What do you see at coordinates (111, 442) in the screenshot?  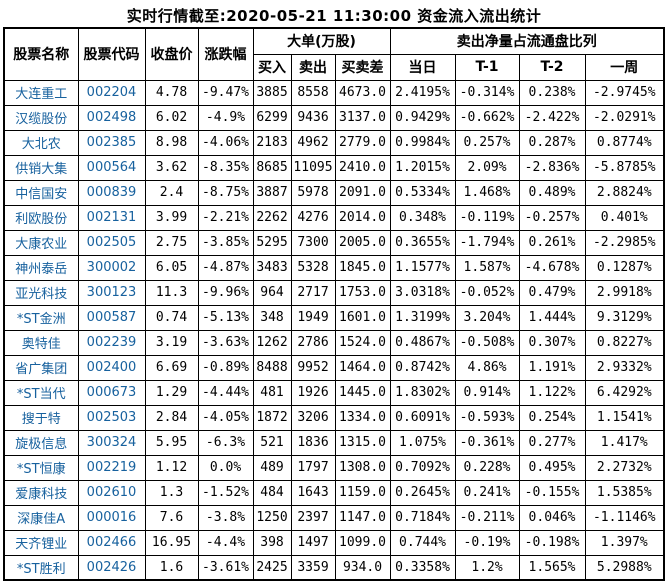 I see `stock-code-cell: 300324` at bounding box center [111, 442].